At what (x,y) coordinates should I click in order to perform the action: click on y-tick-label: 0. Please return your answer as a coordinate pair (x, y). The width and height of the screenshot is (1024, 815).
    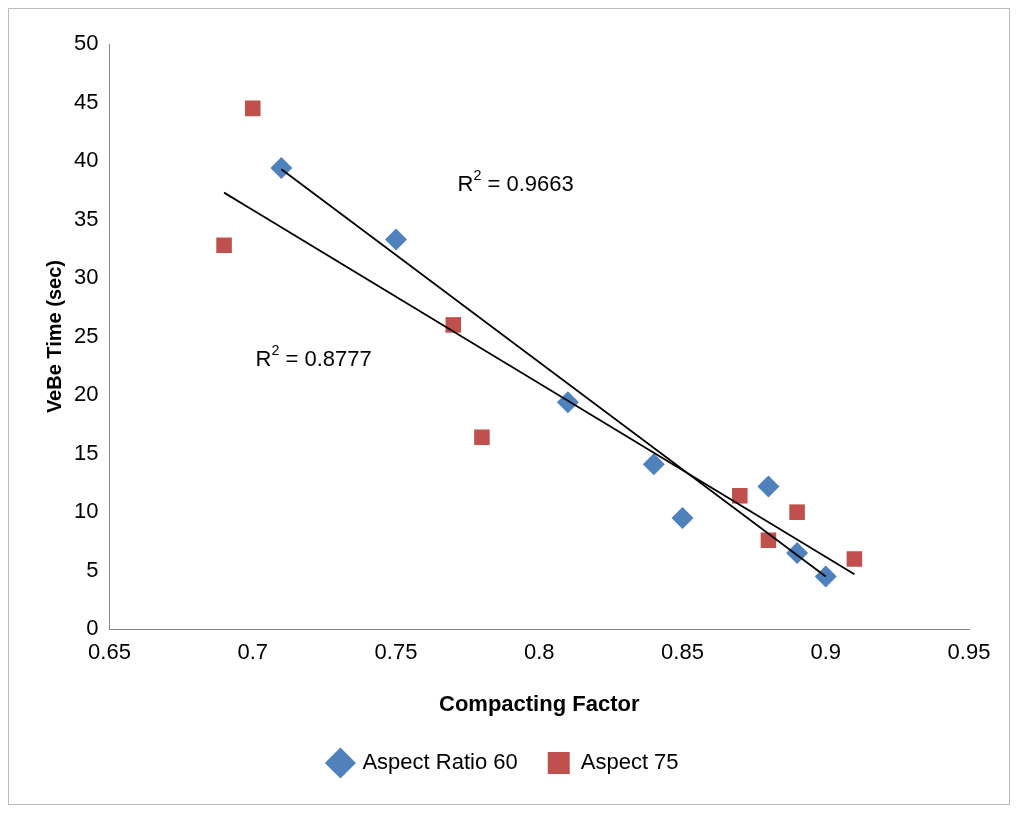
    Looking at the image, I should click on (92, 628).